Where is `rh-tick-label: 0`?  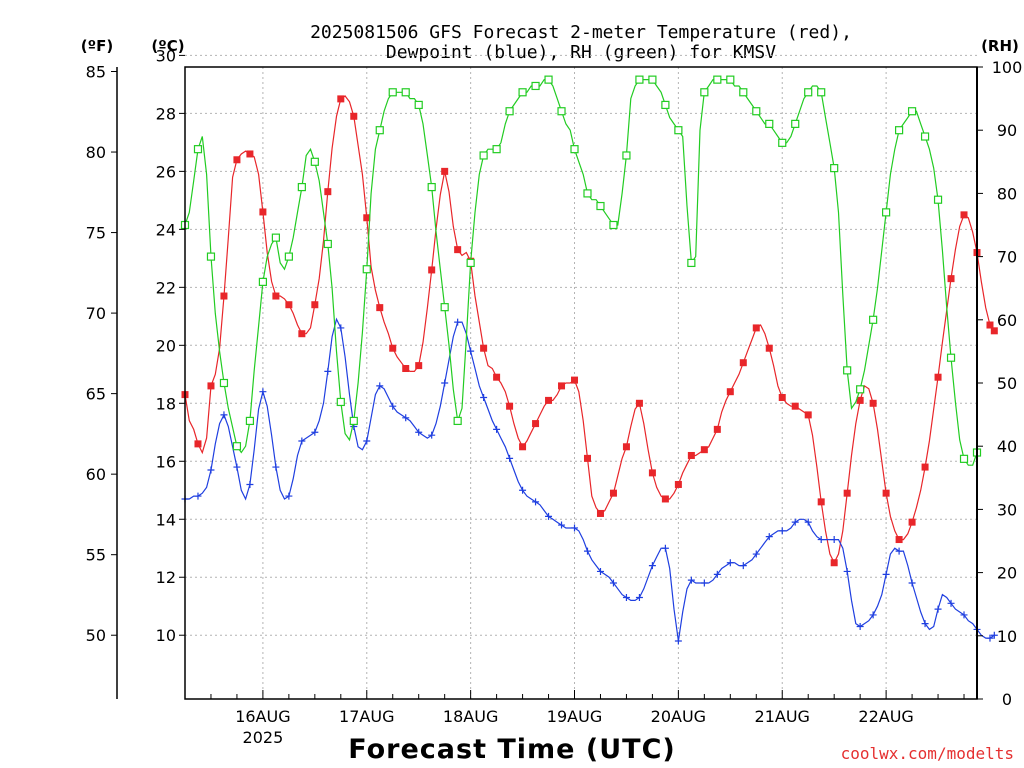
rh-tick-label: 0 is located at coordinates (1007, 699).